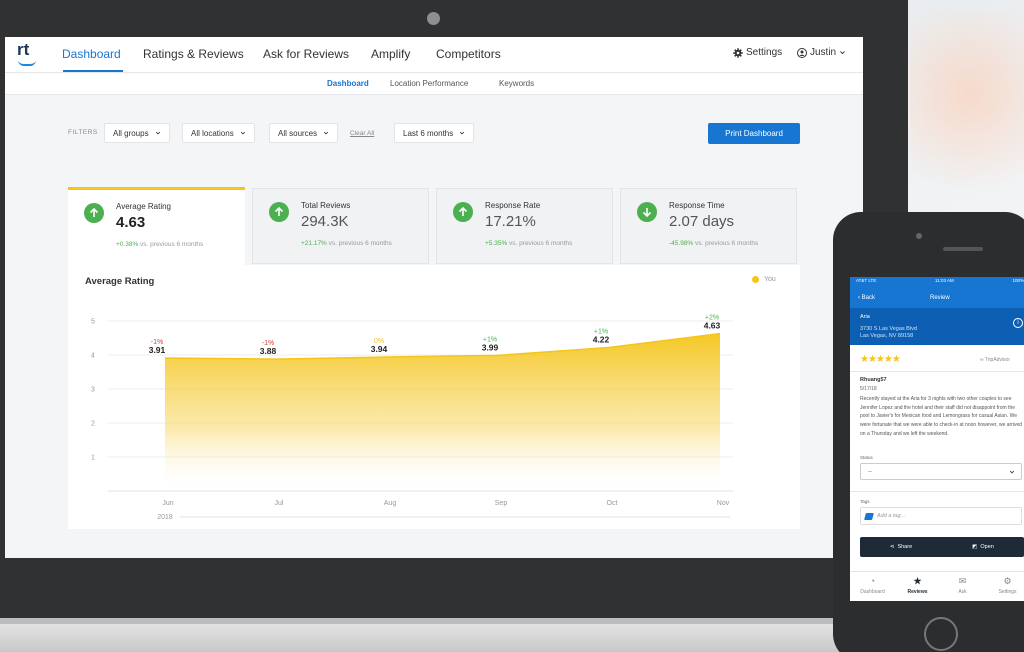 Image resolution: width=1024 pixels, height=652 pixels. Describe the element at coordinates (314, 243) in the screenshot. I see `metric-change-value: +21.17%` at that location.